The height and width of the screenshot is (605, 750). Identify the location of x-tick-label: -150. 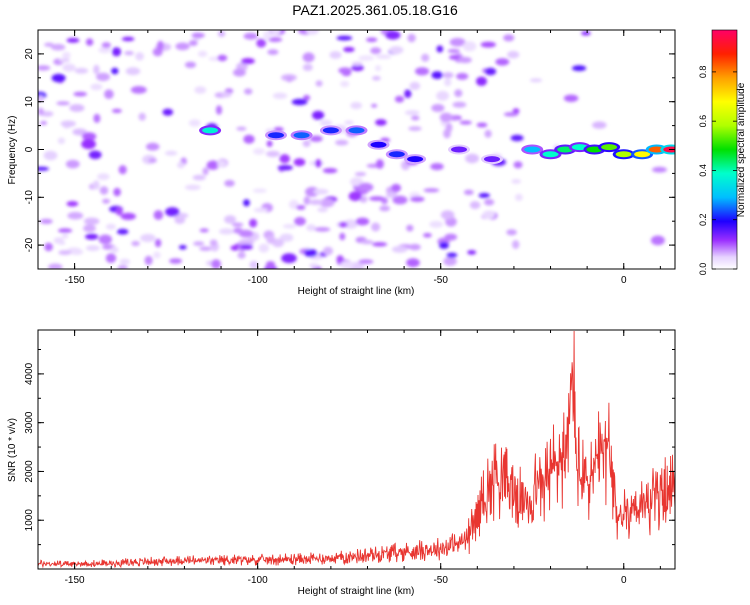
(75, 280).